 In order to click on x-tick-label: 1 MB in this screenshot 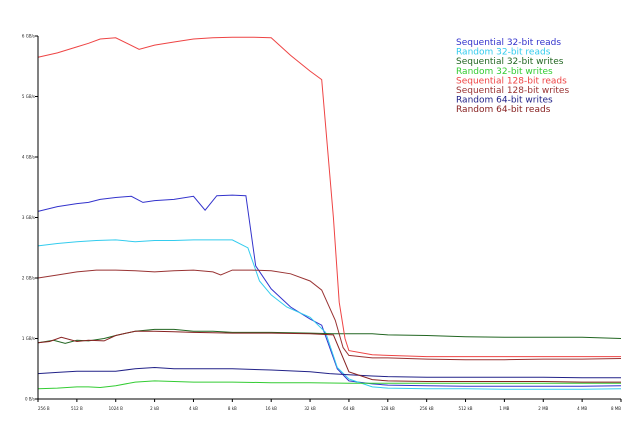, I will do `click(504, 408)`.